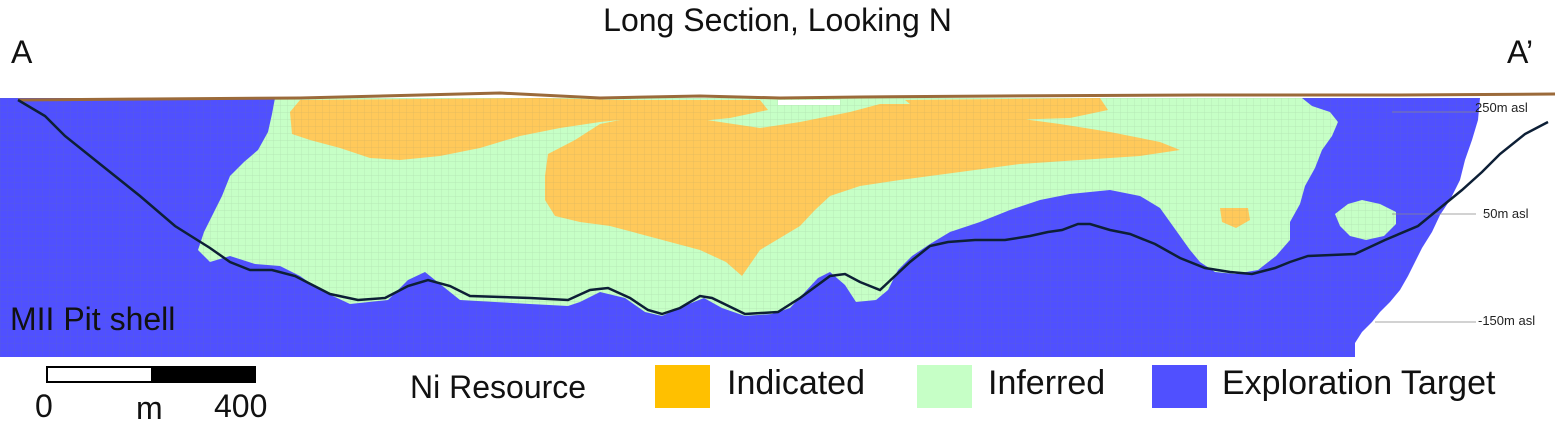  Describe the element at coordinates (1506, 213) in the screenshot. I see `elevation-label-50: 50m asl` at that location.